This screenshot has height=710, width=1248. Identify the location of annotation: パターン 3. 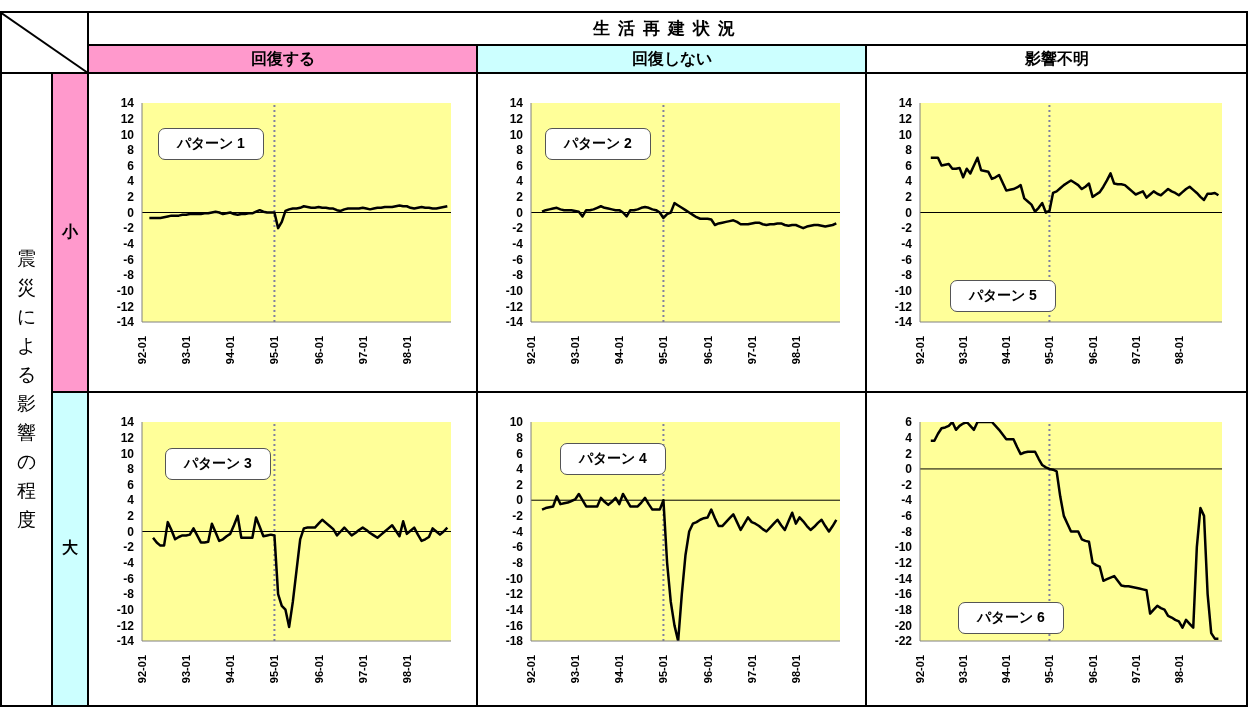
(218, 464).